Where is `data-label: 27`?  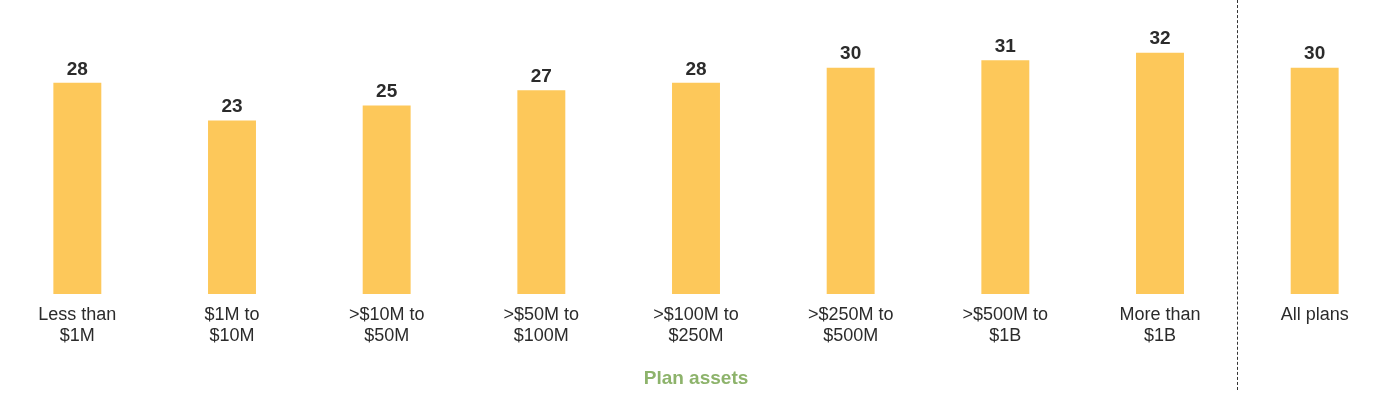
data-label: 27 is located at coordinates (541, 76).